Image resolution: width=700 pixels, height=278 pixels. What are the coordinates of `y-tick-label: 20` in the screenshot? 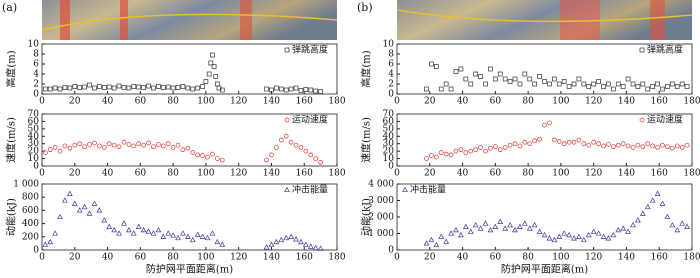 It's located at (34, 152).